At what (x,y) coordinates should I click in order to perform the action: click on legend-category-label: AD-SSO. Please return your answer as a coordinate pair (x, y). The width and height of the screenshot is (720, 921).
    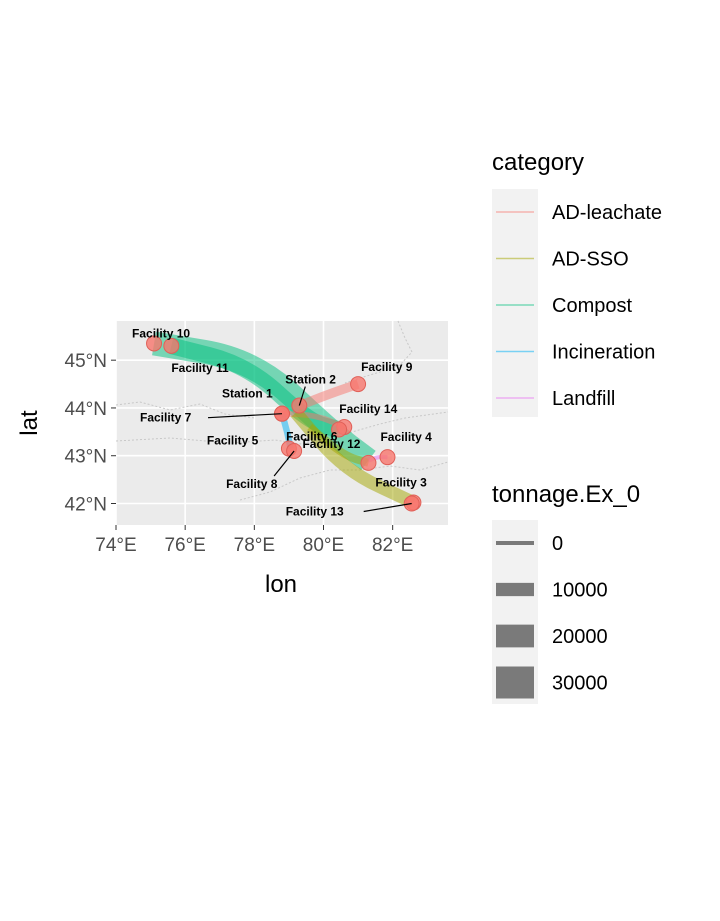
    Looking at the image, I should click on (590, 260).